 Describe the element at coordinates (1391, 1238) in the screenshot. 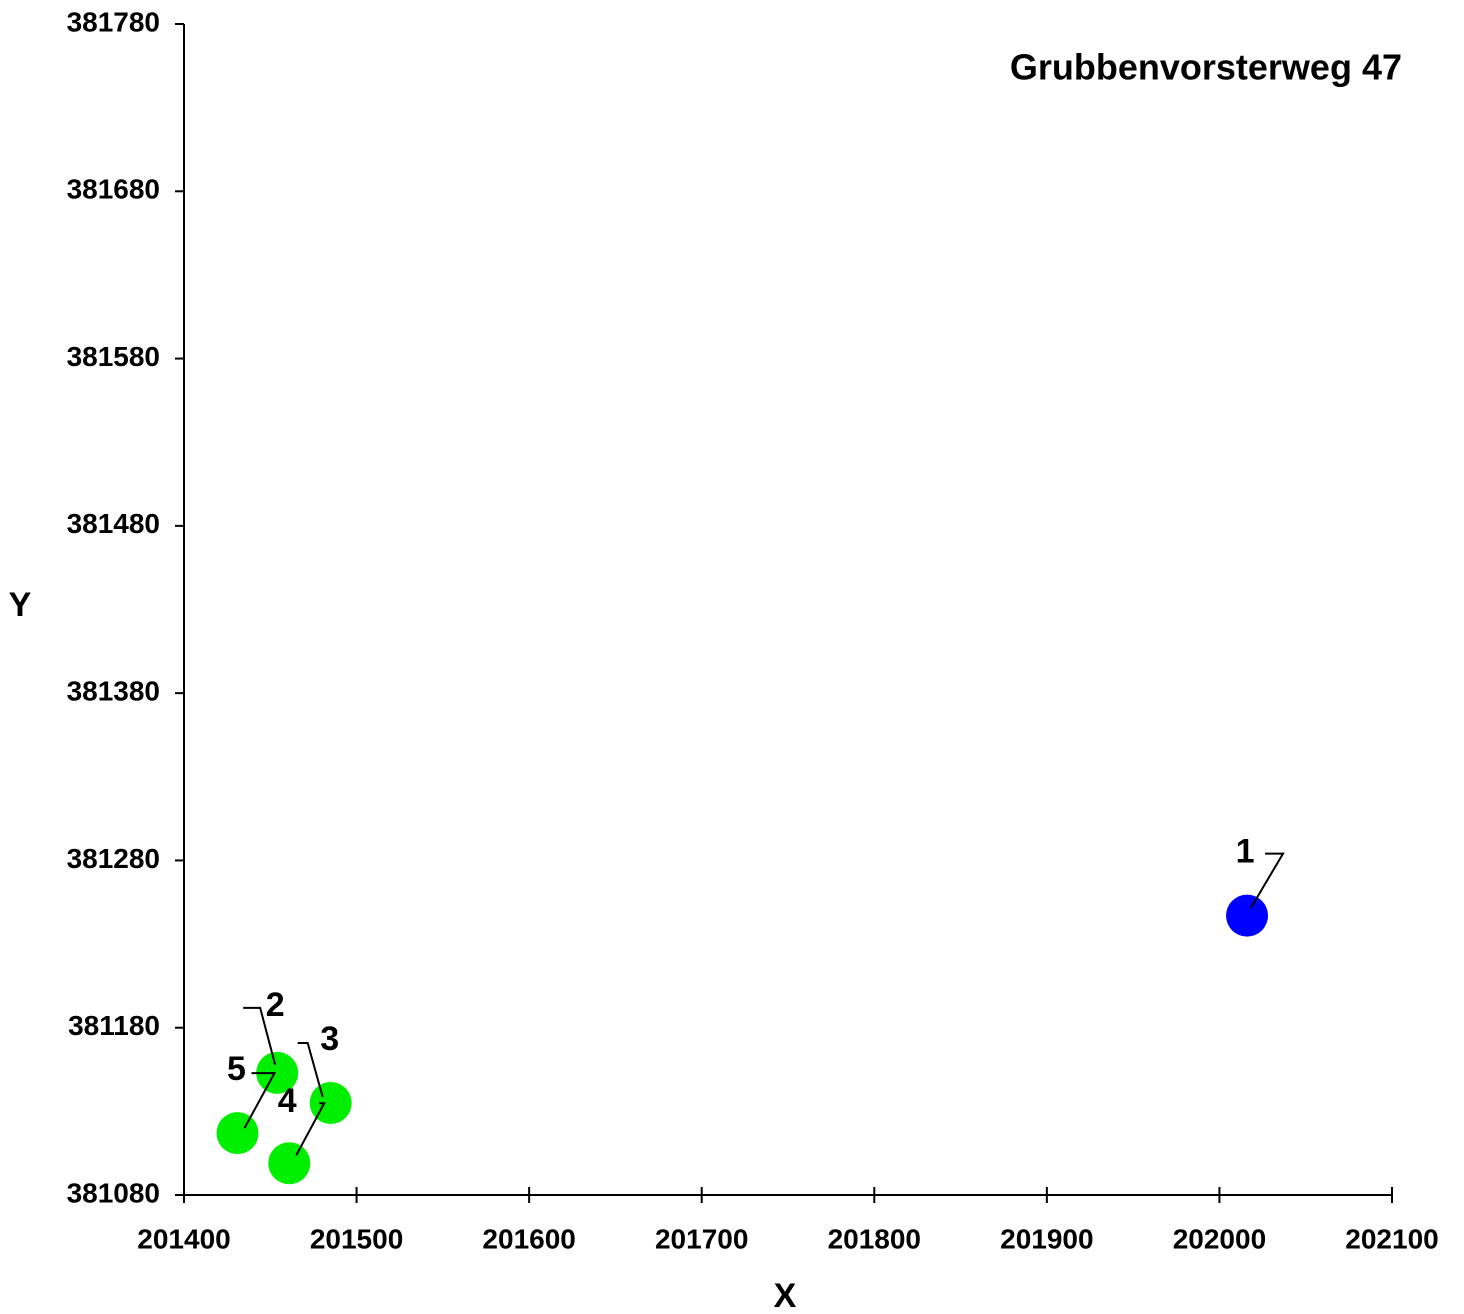

I see `x-tick-label: 202100` at that location.